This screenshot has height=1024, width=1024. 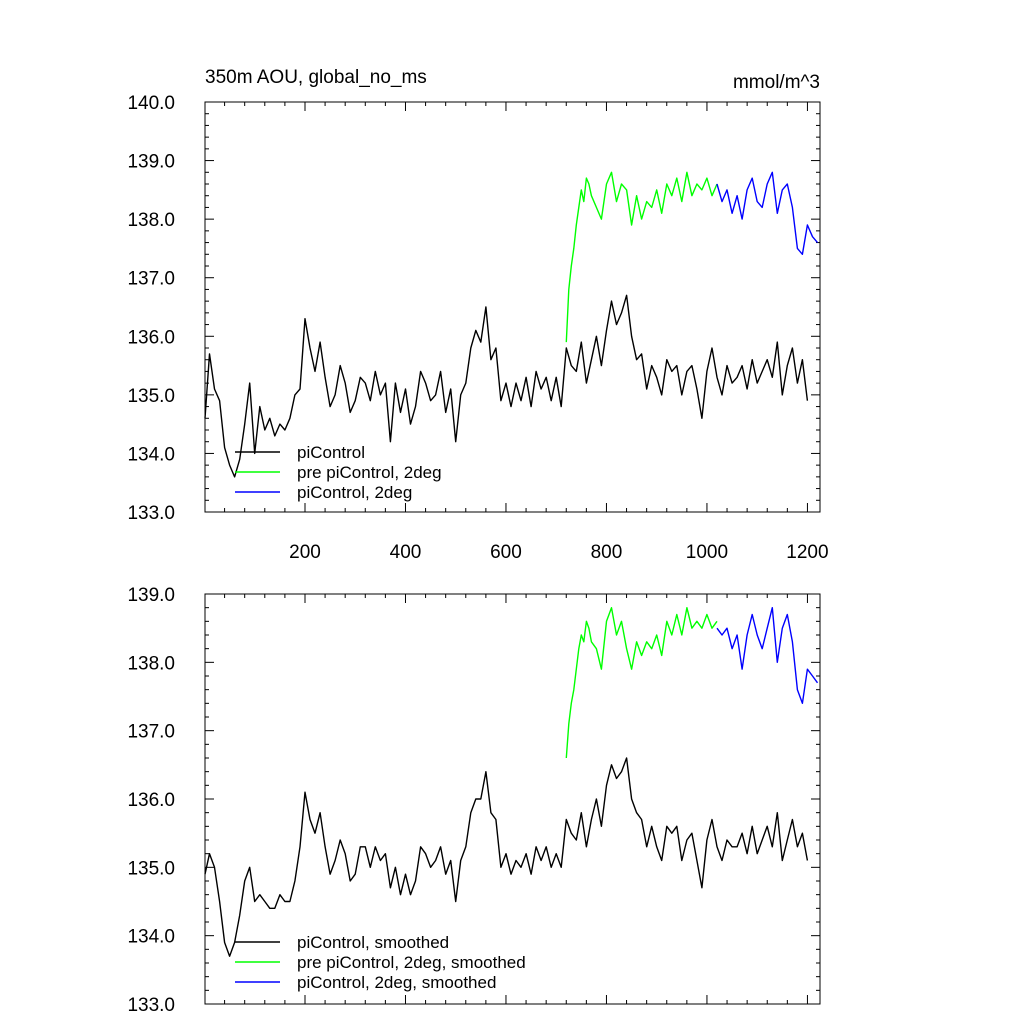 I want to click on bottom-legend-label: piControl, smoothed, so click(x=373, y=942).